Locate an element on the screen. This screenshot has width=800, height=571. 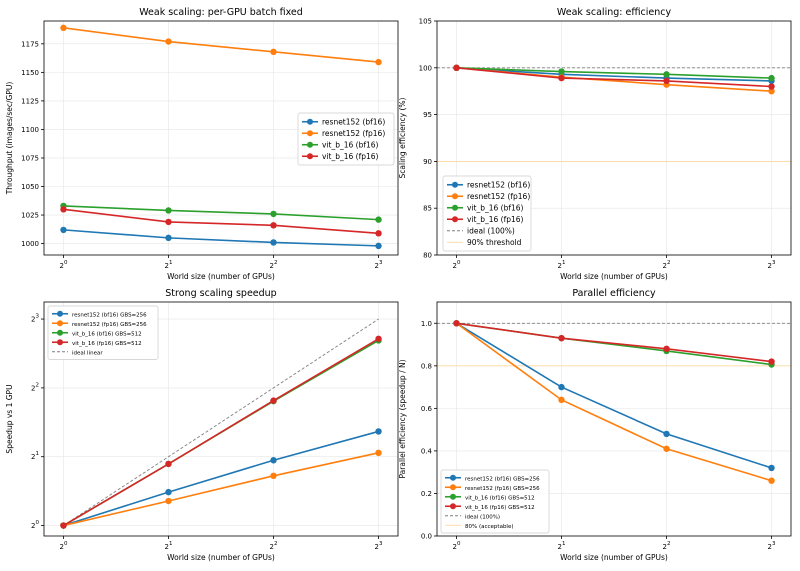
y-tick-label: 100 is located at coordinates (425, 68).